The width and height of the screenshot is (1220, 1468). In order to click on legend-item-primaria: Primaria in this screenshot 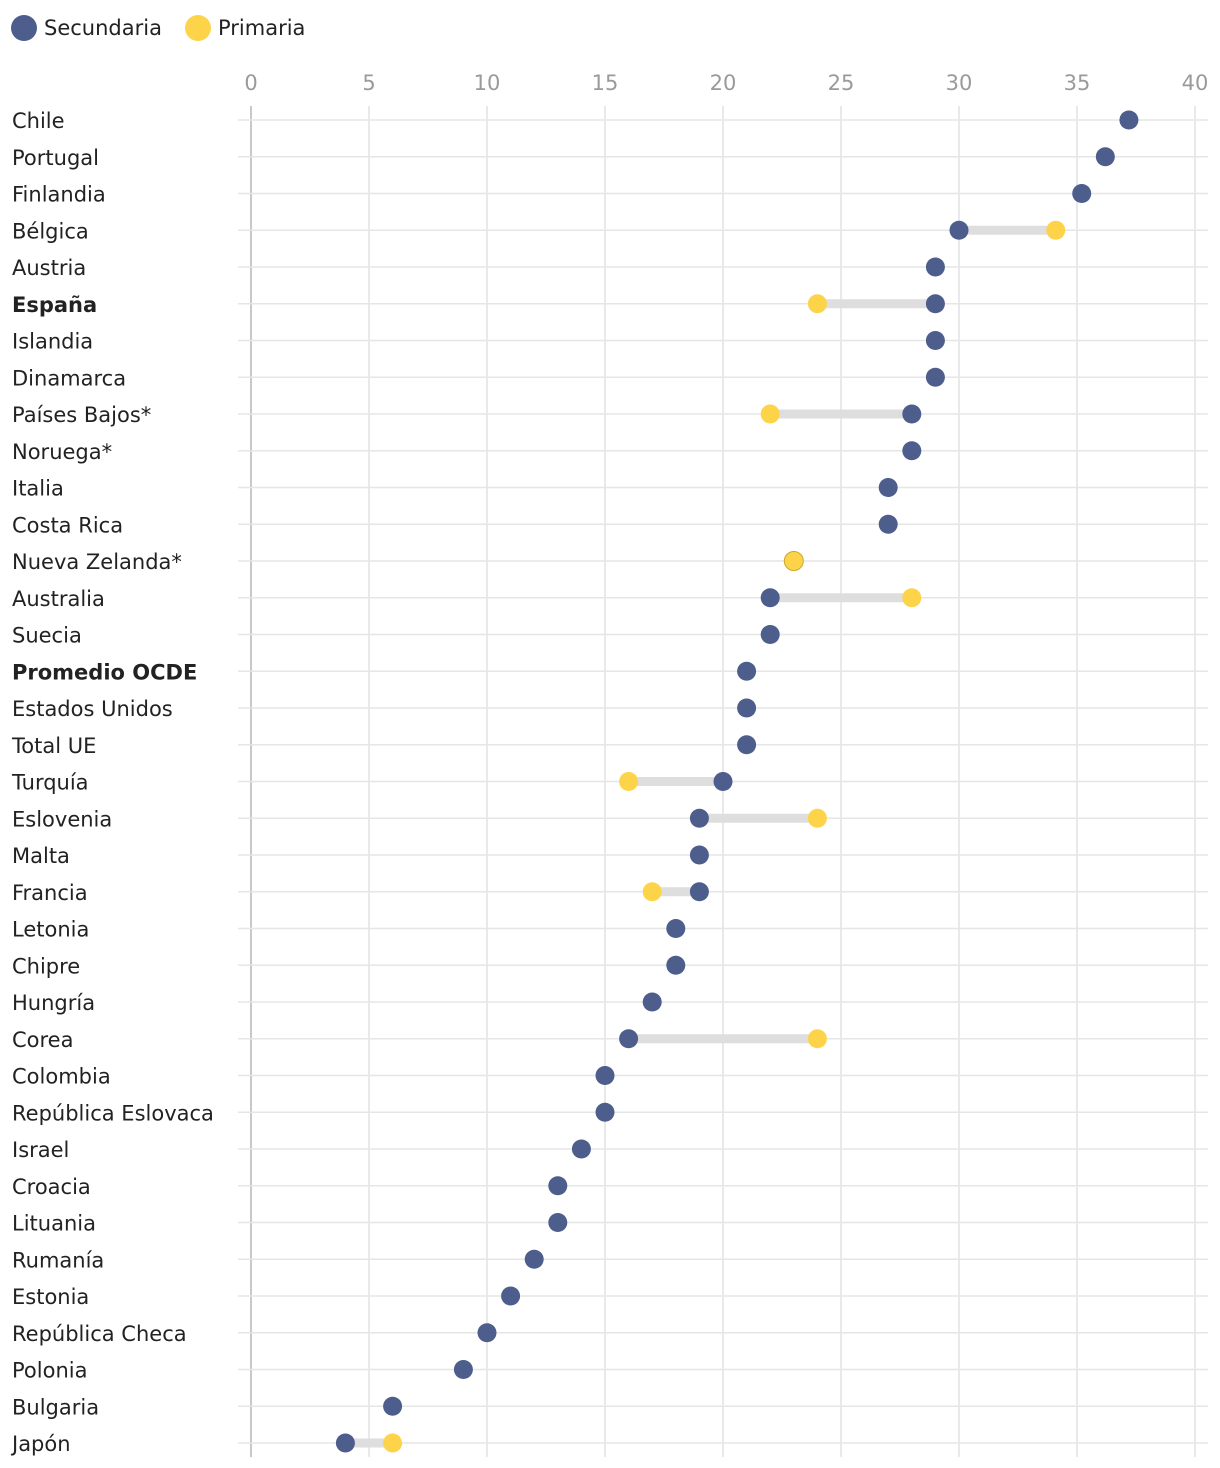, I will do `click(245, 28)`.